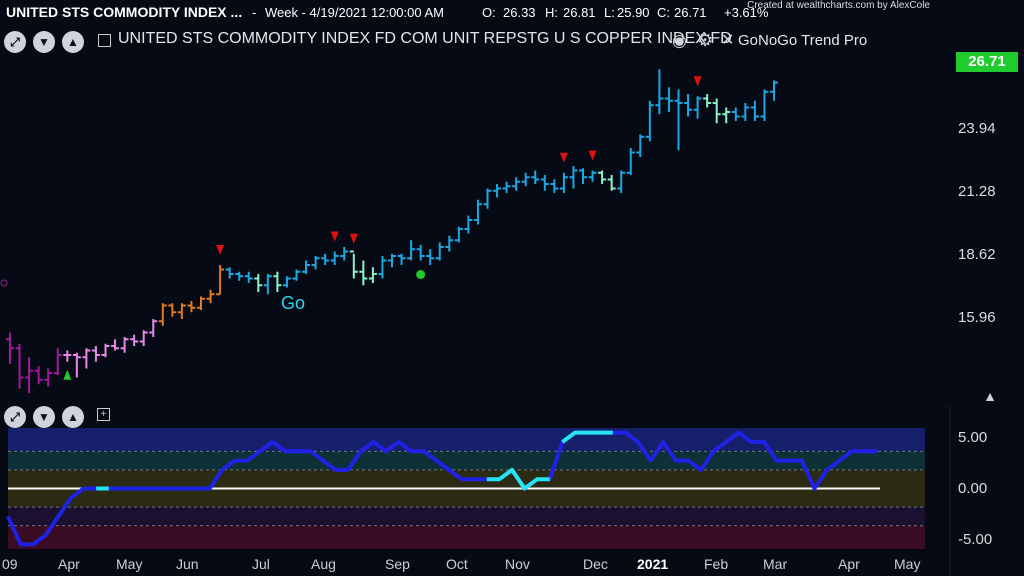 This screenshot has width=1024, height=576. Describe the element at coordinates (746, 12) in the screenshot. I see `change-value: +3.61%` at that location.